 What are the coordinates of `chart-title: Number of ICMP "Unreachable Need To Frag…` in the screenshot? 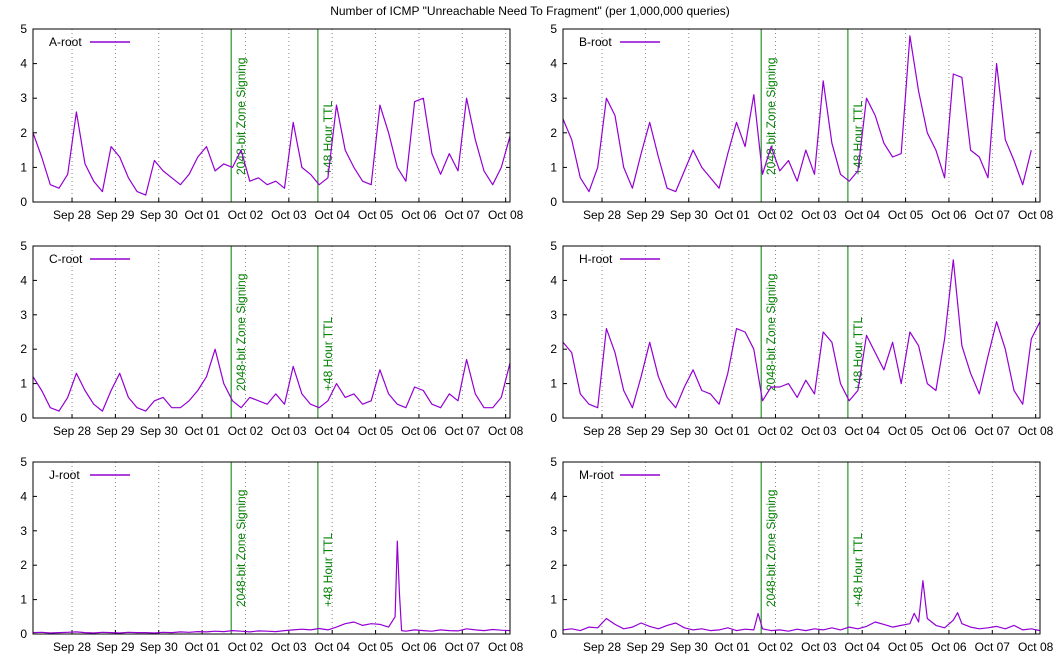 It's located at (530, 11).